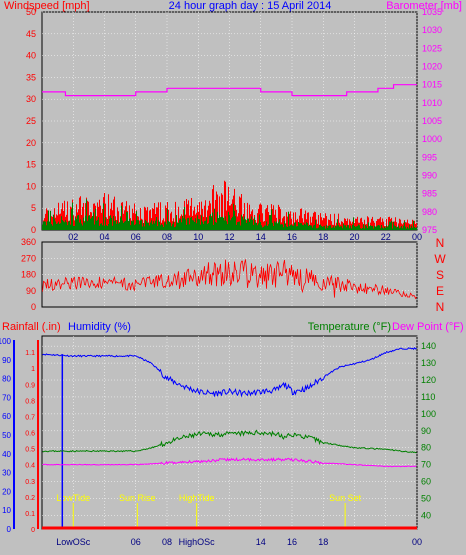  I want to click on rainfall-axis-title: Rainfall (.in), so click(31, 327).